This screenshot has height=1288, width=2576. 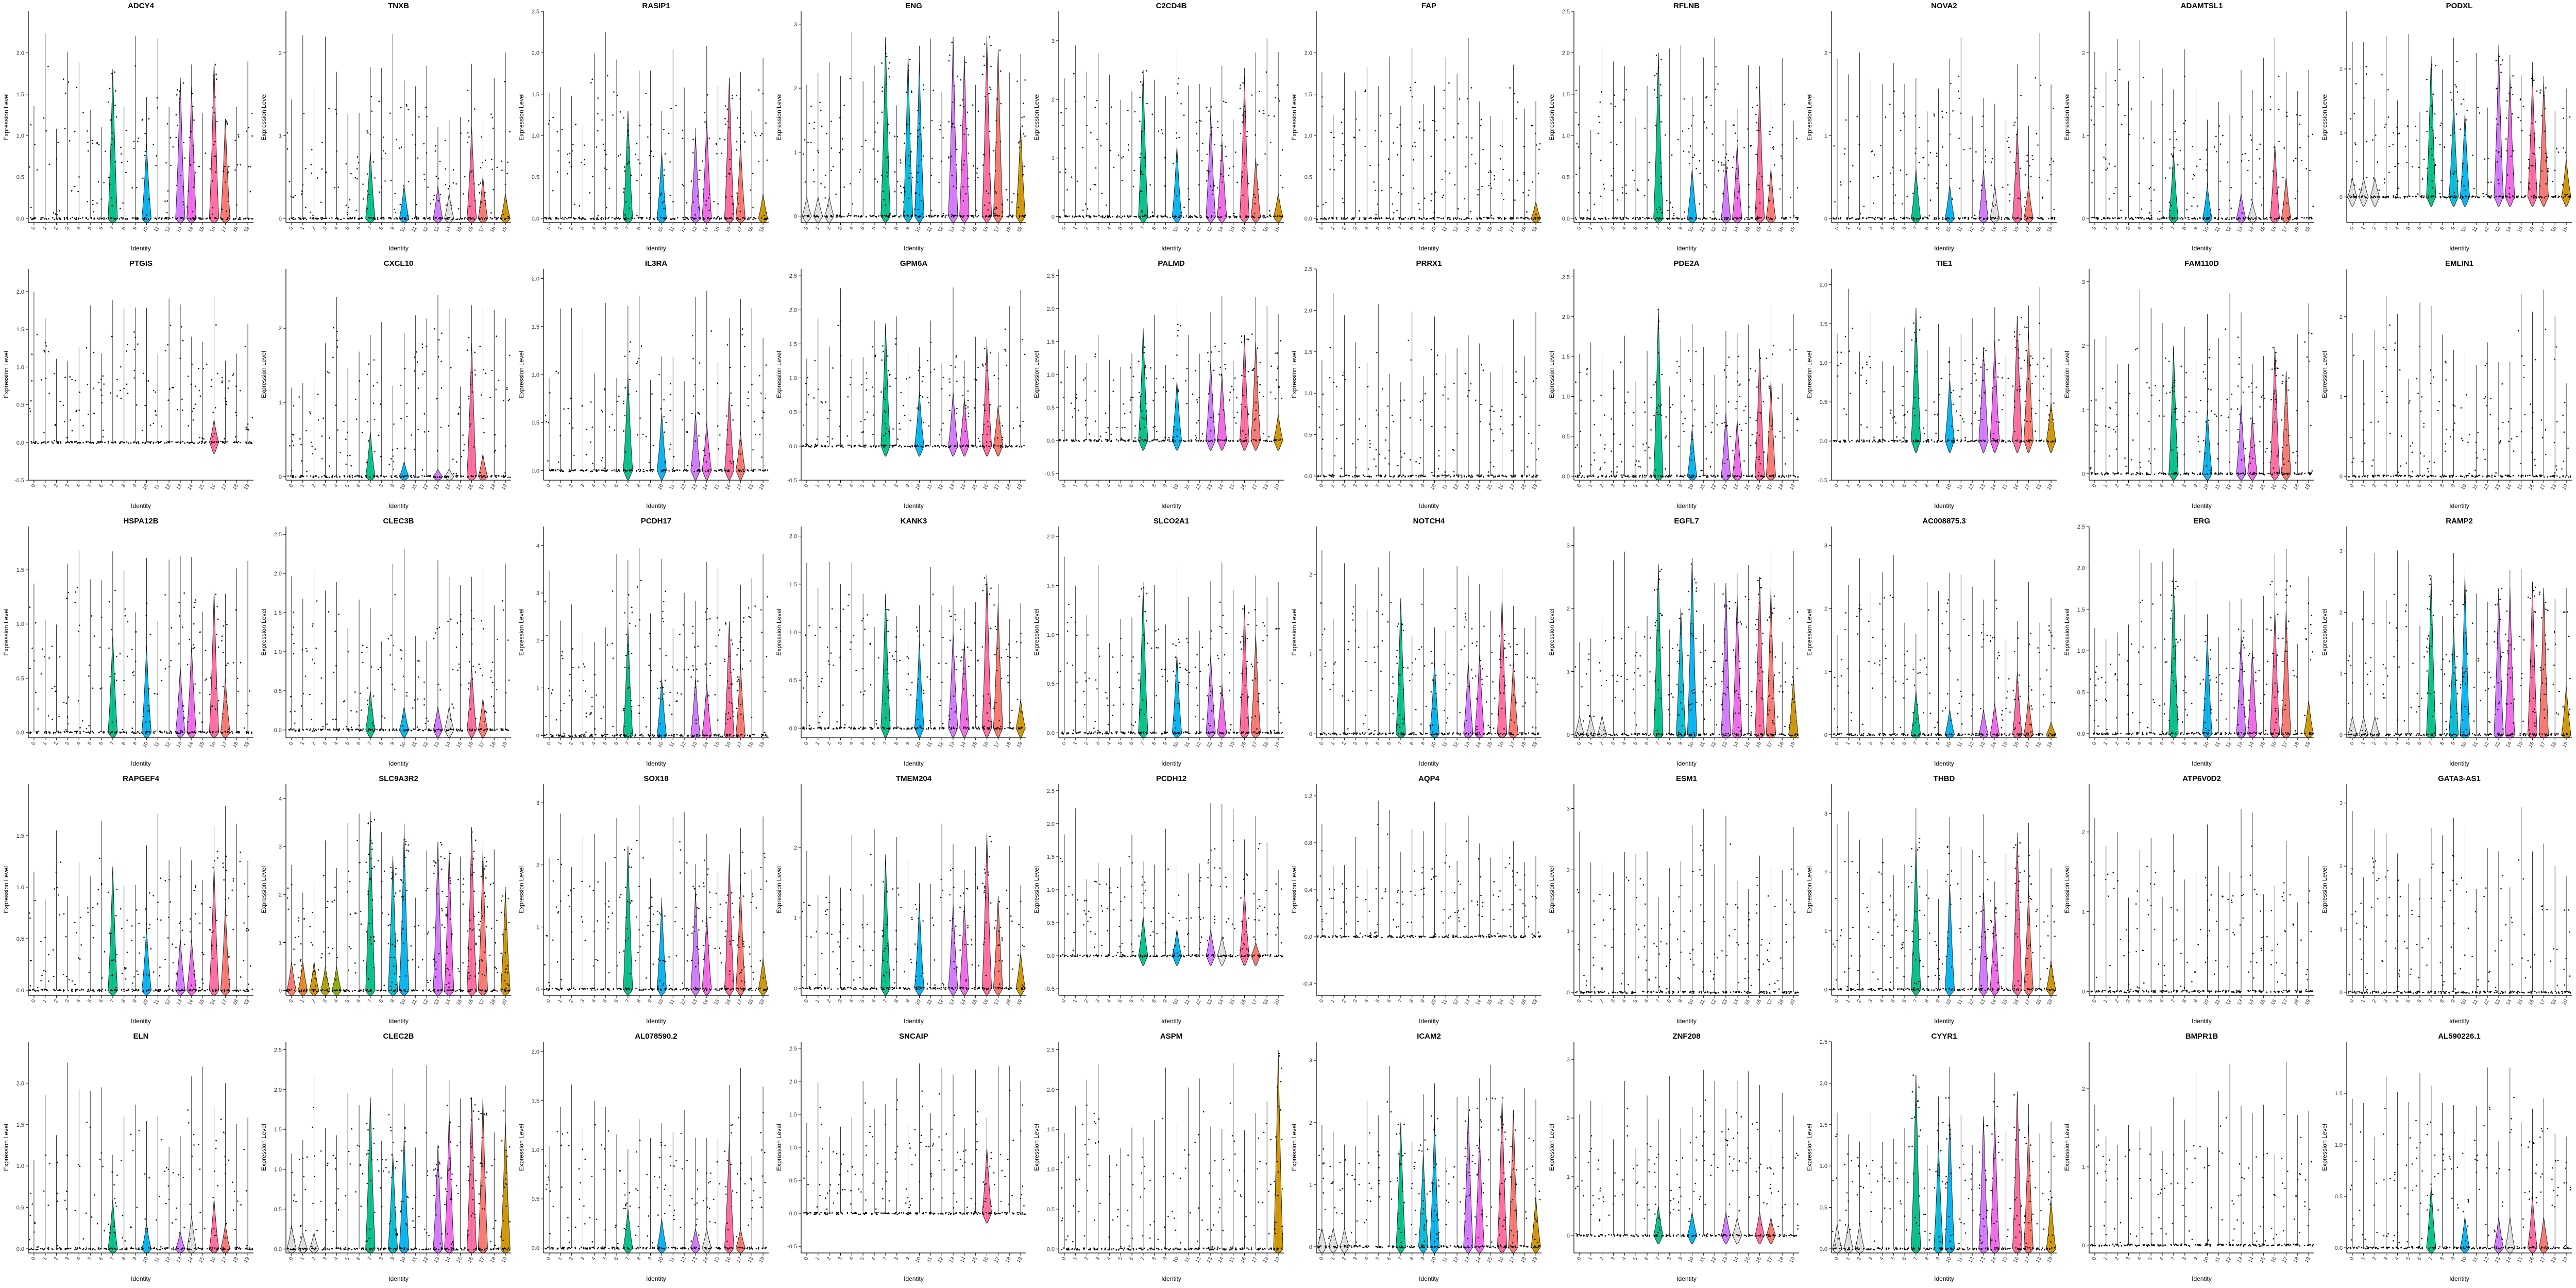 I want to click on violin-body, so click(x=483, y=200).